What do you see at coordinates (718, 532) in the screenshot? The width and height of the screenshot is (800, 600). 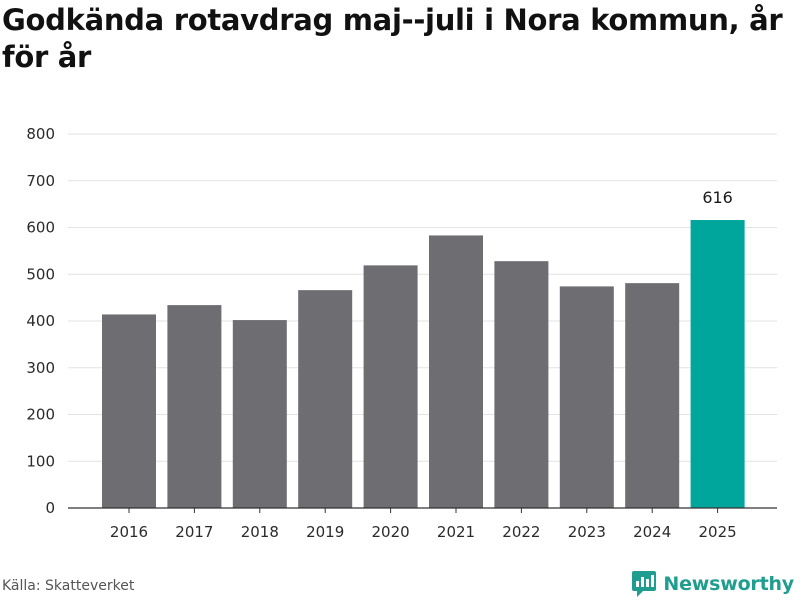 I see `x-tick-label: 2025` at bounding box center [718, 532].